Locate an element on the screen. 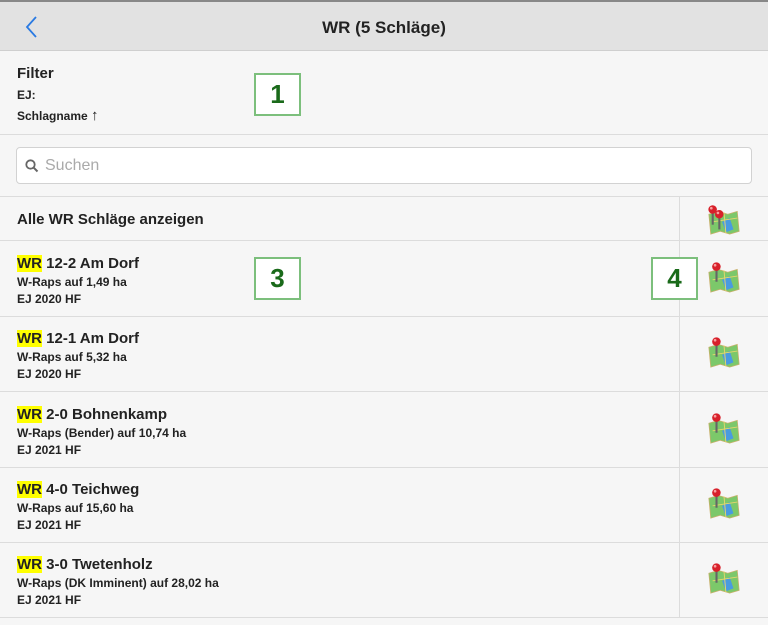 This screenshot has width=768, height=625. field-name: WR 12-2 Am Dorf is located at coordinates (78, 263).